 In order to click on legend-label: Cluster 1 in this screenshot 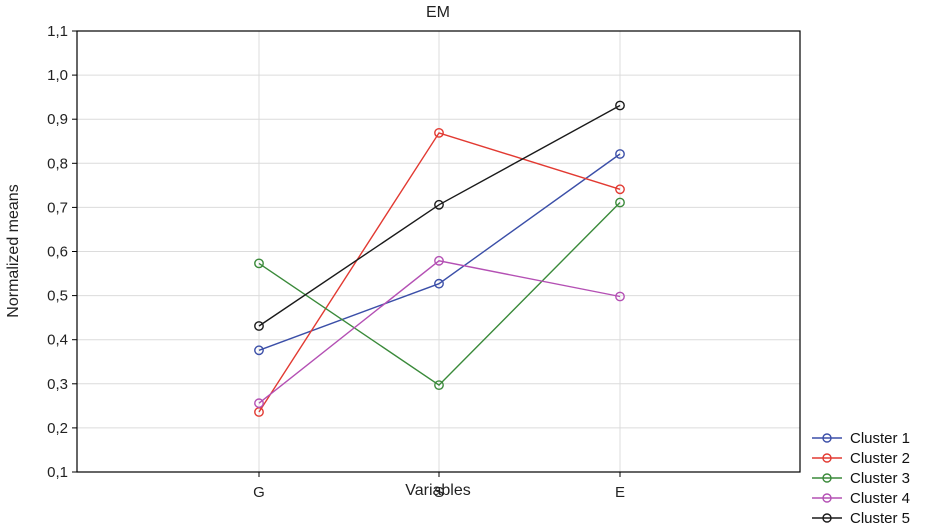, I will do `click(880, 438)`.